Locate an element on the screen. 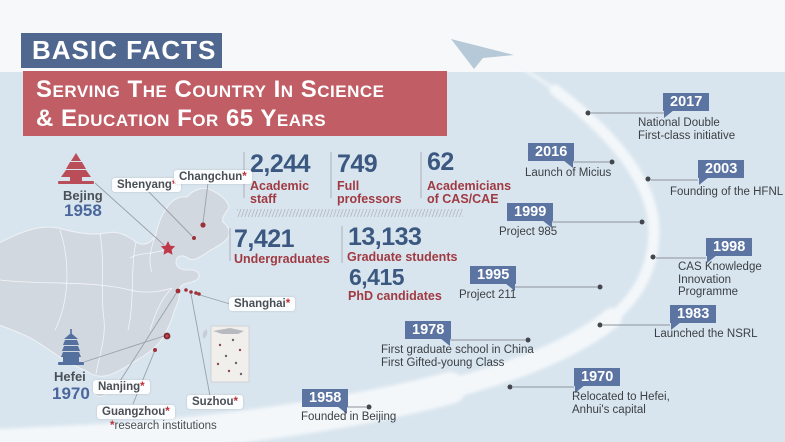 This screenshot has width=785, height=442. timeline-badge-2017: 2017 is located at coordinates (686, 105).